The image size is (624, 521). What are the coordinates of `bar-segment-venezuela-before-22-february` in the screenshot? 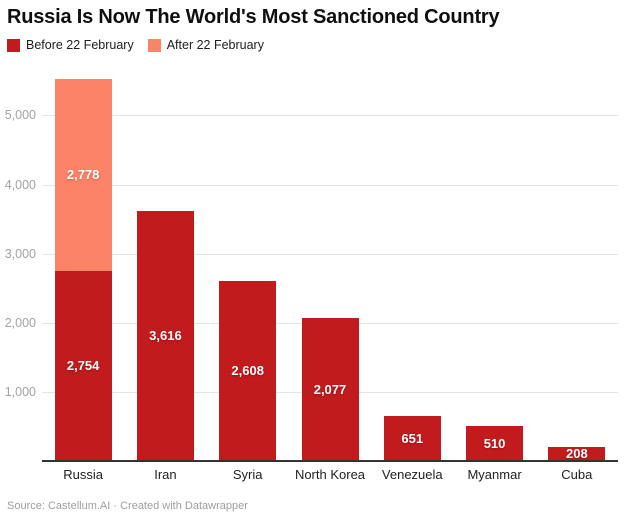 It's located at (412, 439).